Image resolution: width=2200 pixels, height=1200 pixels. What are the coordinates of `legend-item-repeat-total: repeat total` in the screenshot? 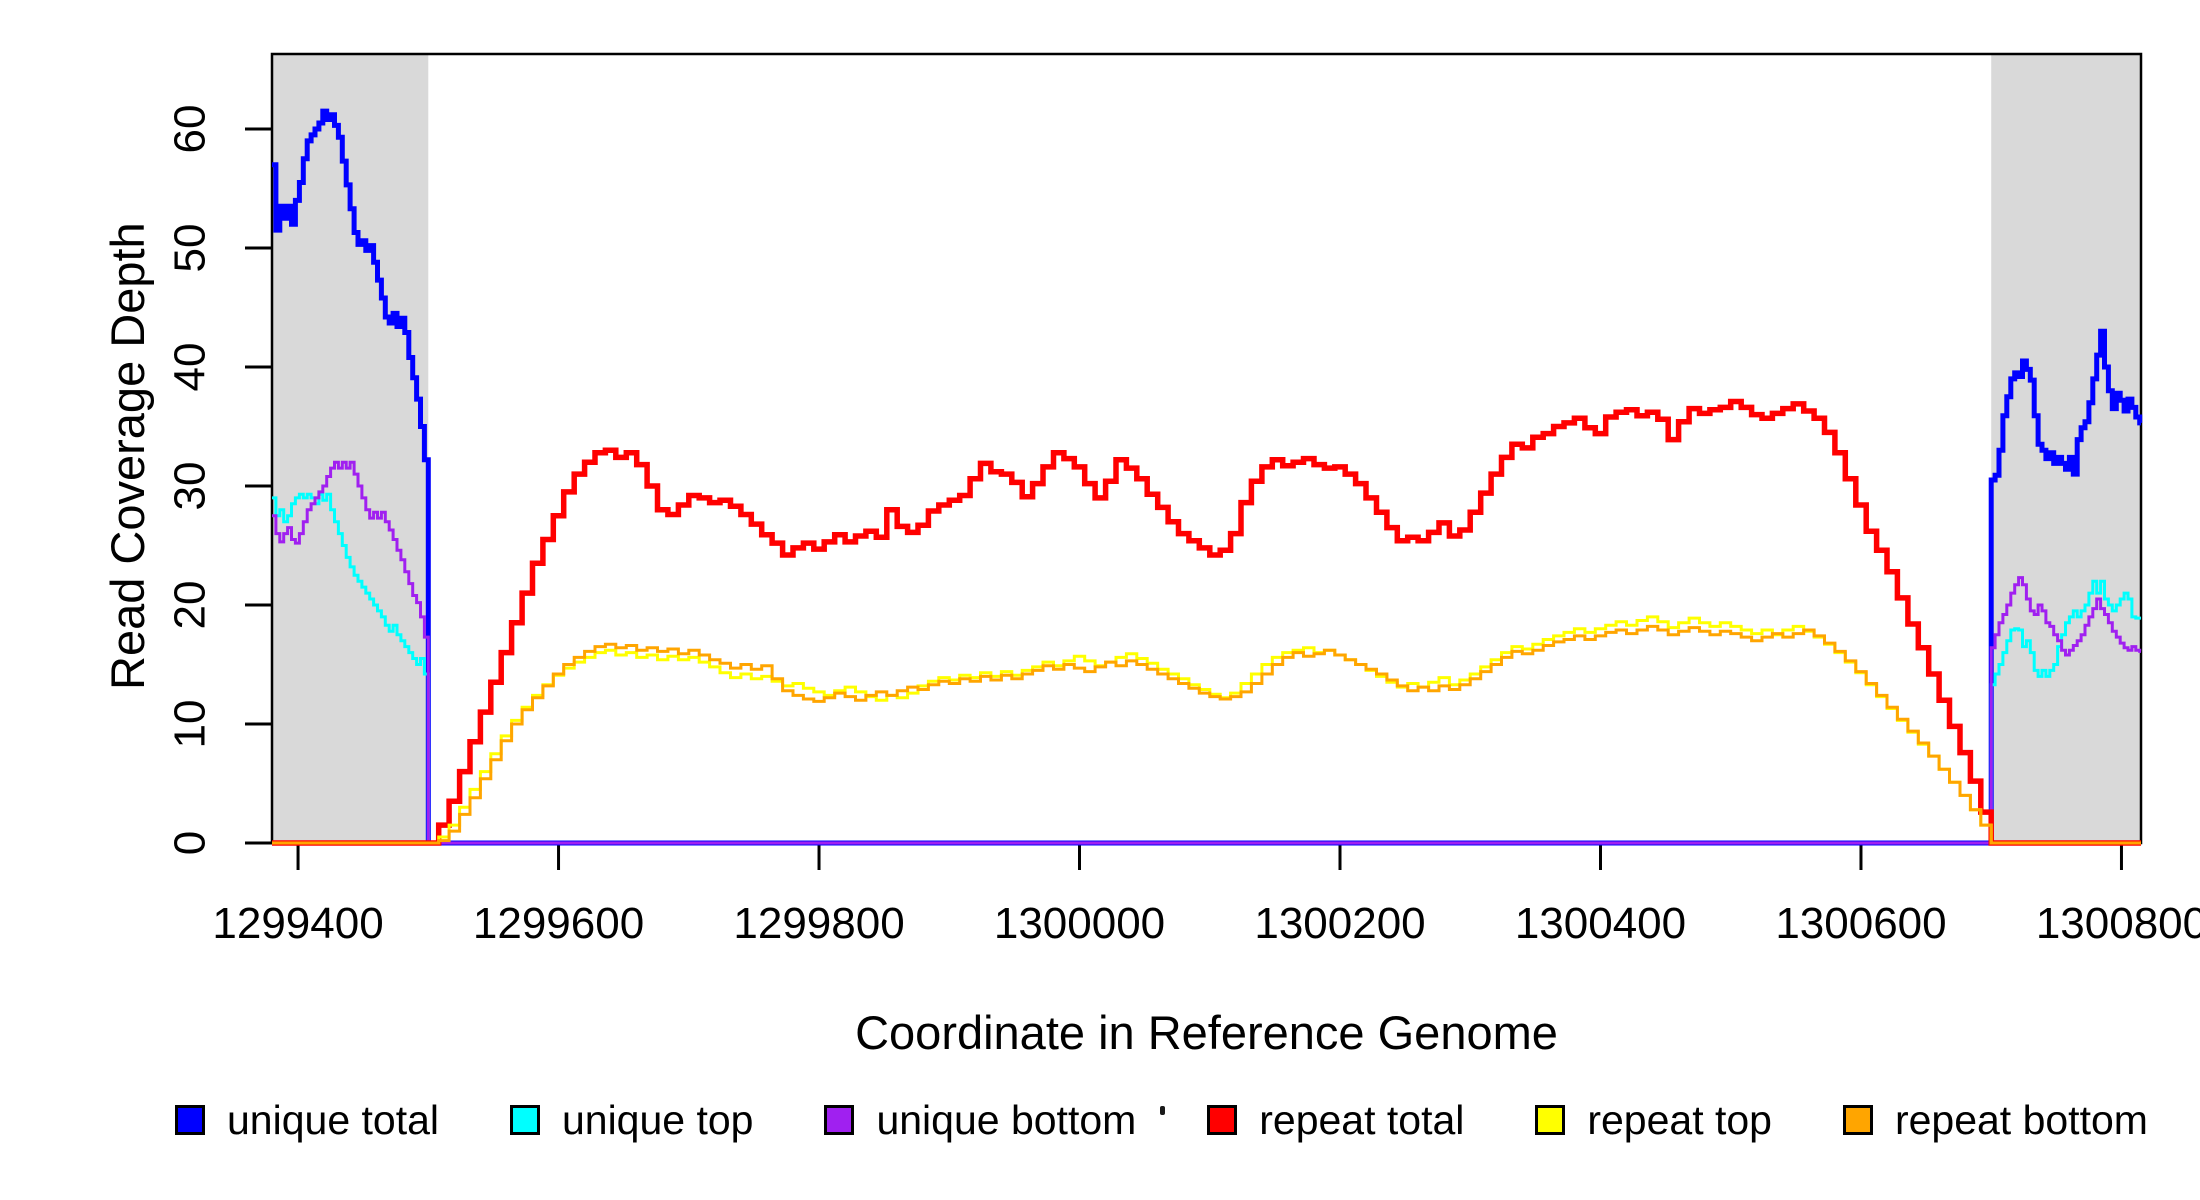 It's located at (1335, 1120).